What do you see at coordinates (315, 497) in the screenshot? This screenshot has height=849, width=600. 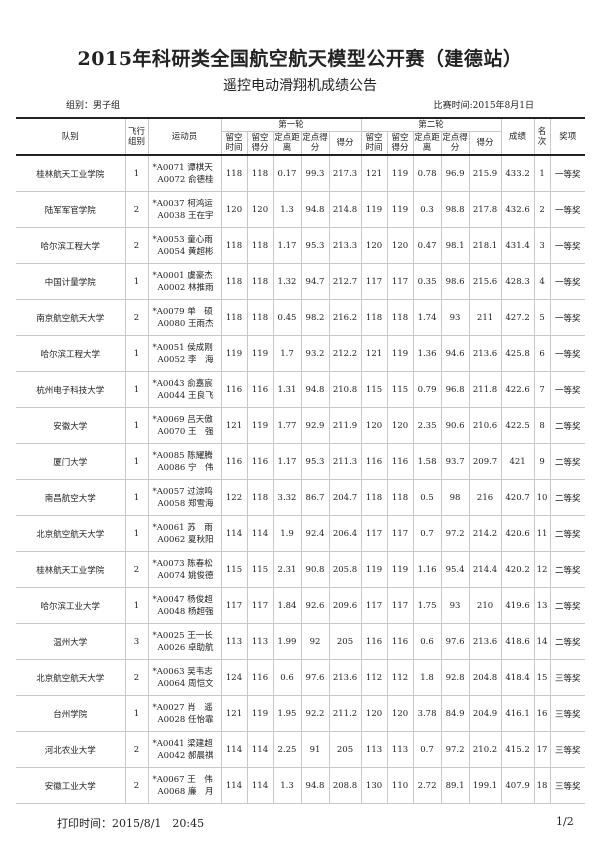 I see `cell-r1-landing-score: 86.7` at bounding box center [315, 497].